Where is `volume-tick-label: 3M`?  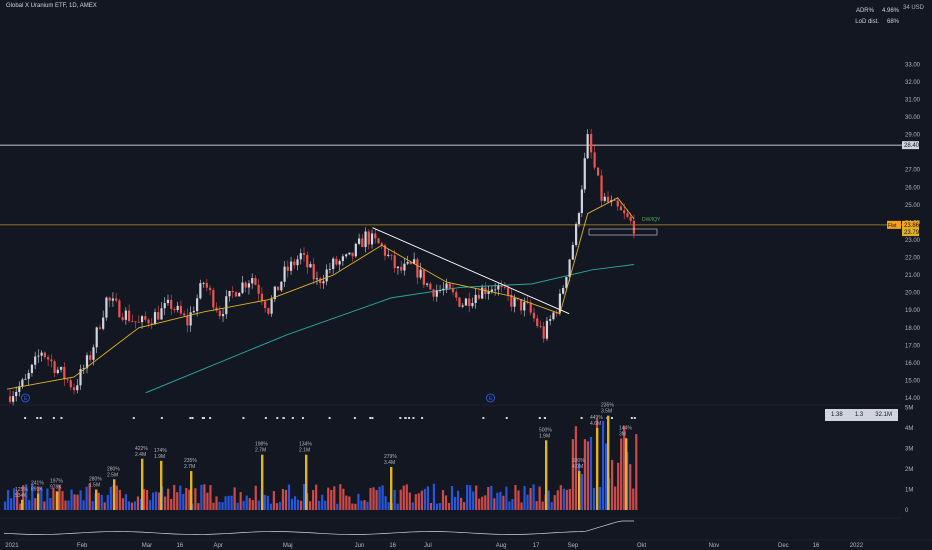 volume-tick-label: 3M is located at coordinates (909, 450).